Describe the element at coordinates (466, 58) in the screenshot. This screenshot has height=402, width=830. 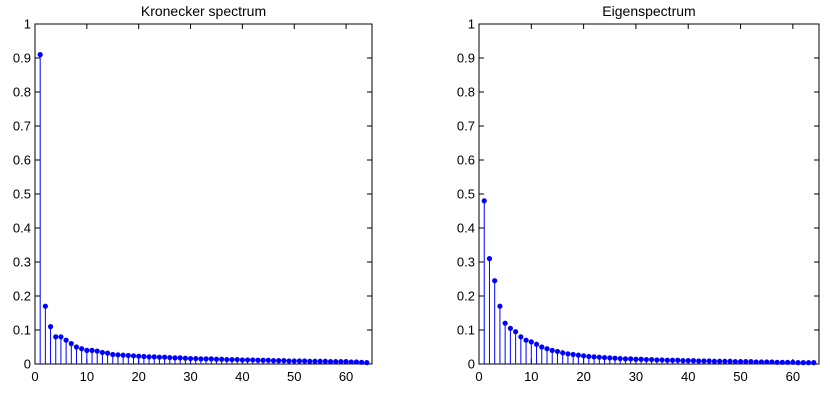
I see `y-tick-label: 0.9` at that location.